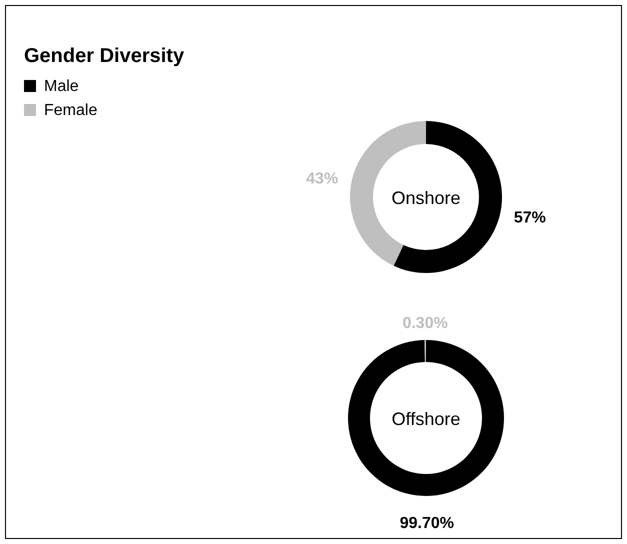 This screenshot has width=627, height=544. Describe the element at coordinates (427, 523) in the screenshot. I see `data-label: 99.70%` at that location.